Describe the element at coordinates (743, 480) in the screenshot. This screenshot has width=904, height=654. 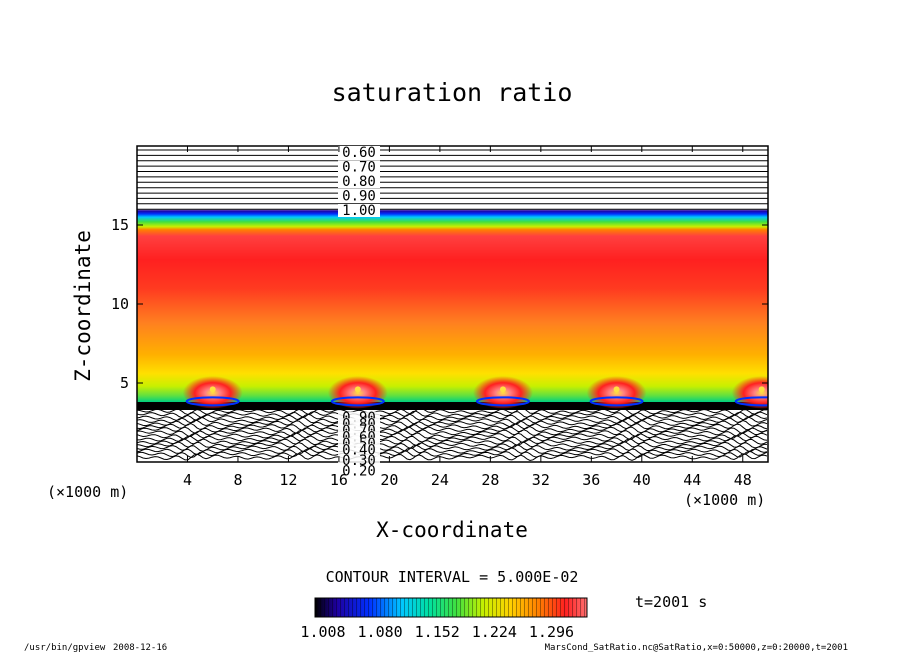
I see `x-tick-label: 48` at that location.